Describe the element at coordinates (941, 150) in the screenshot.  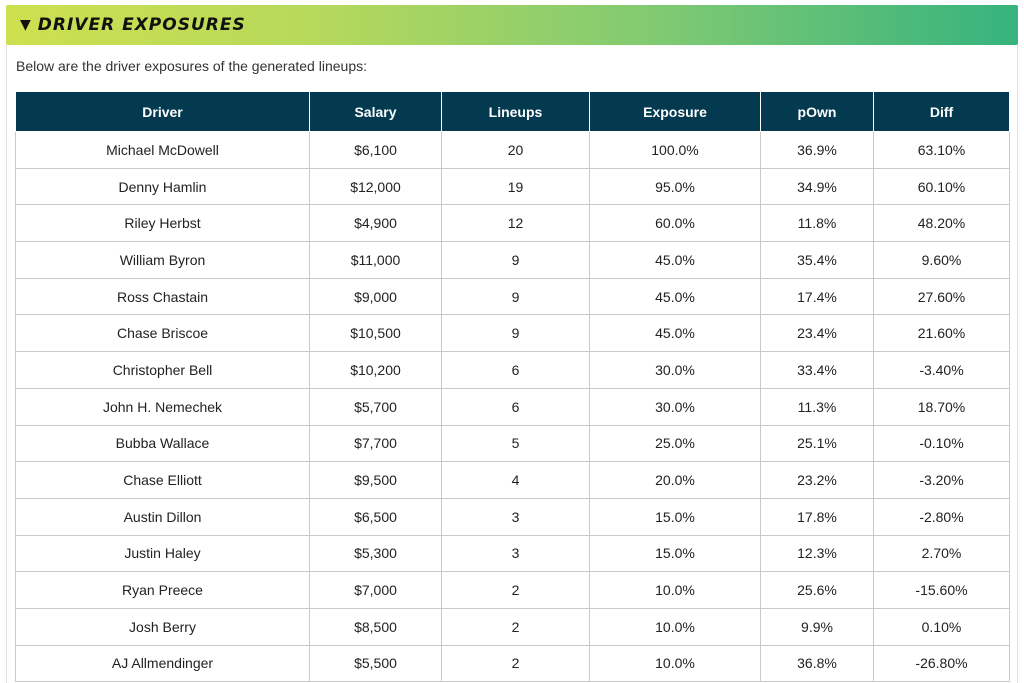
I see `diff-cell: 63.10%` at that location.